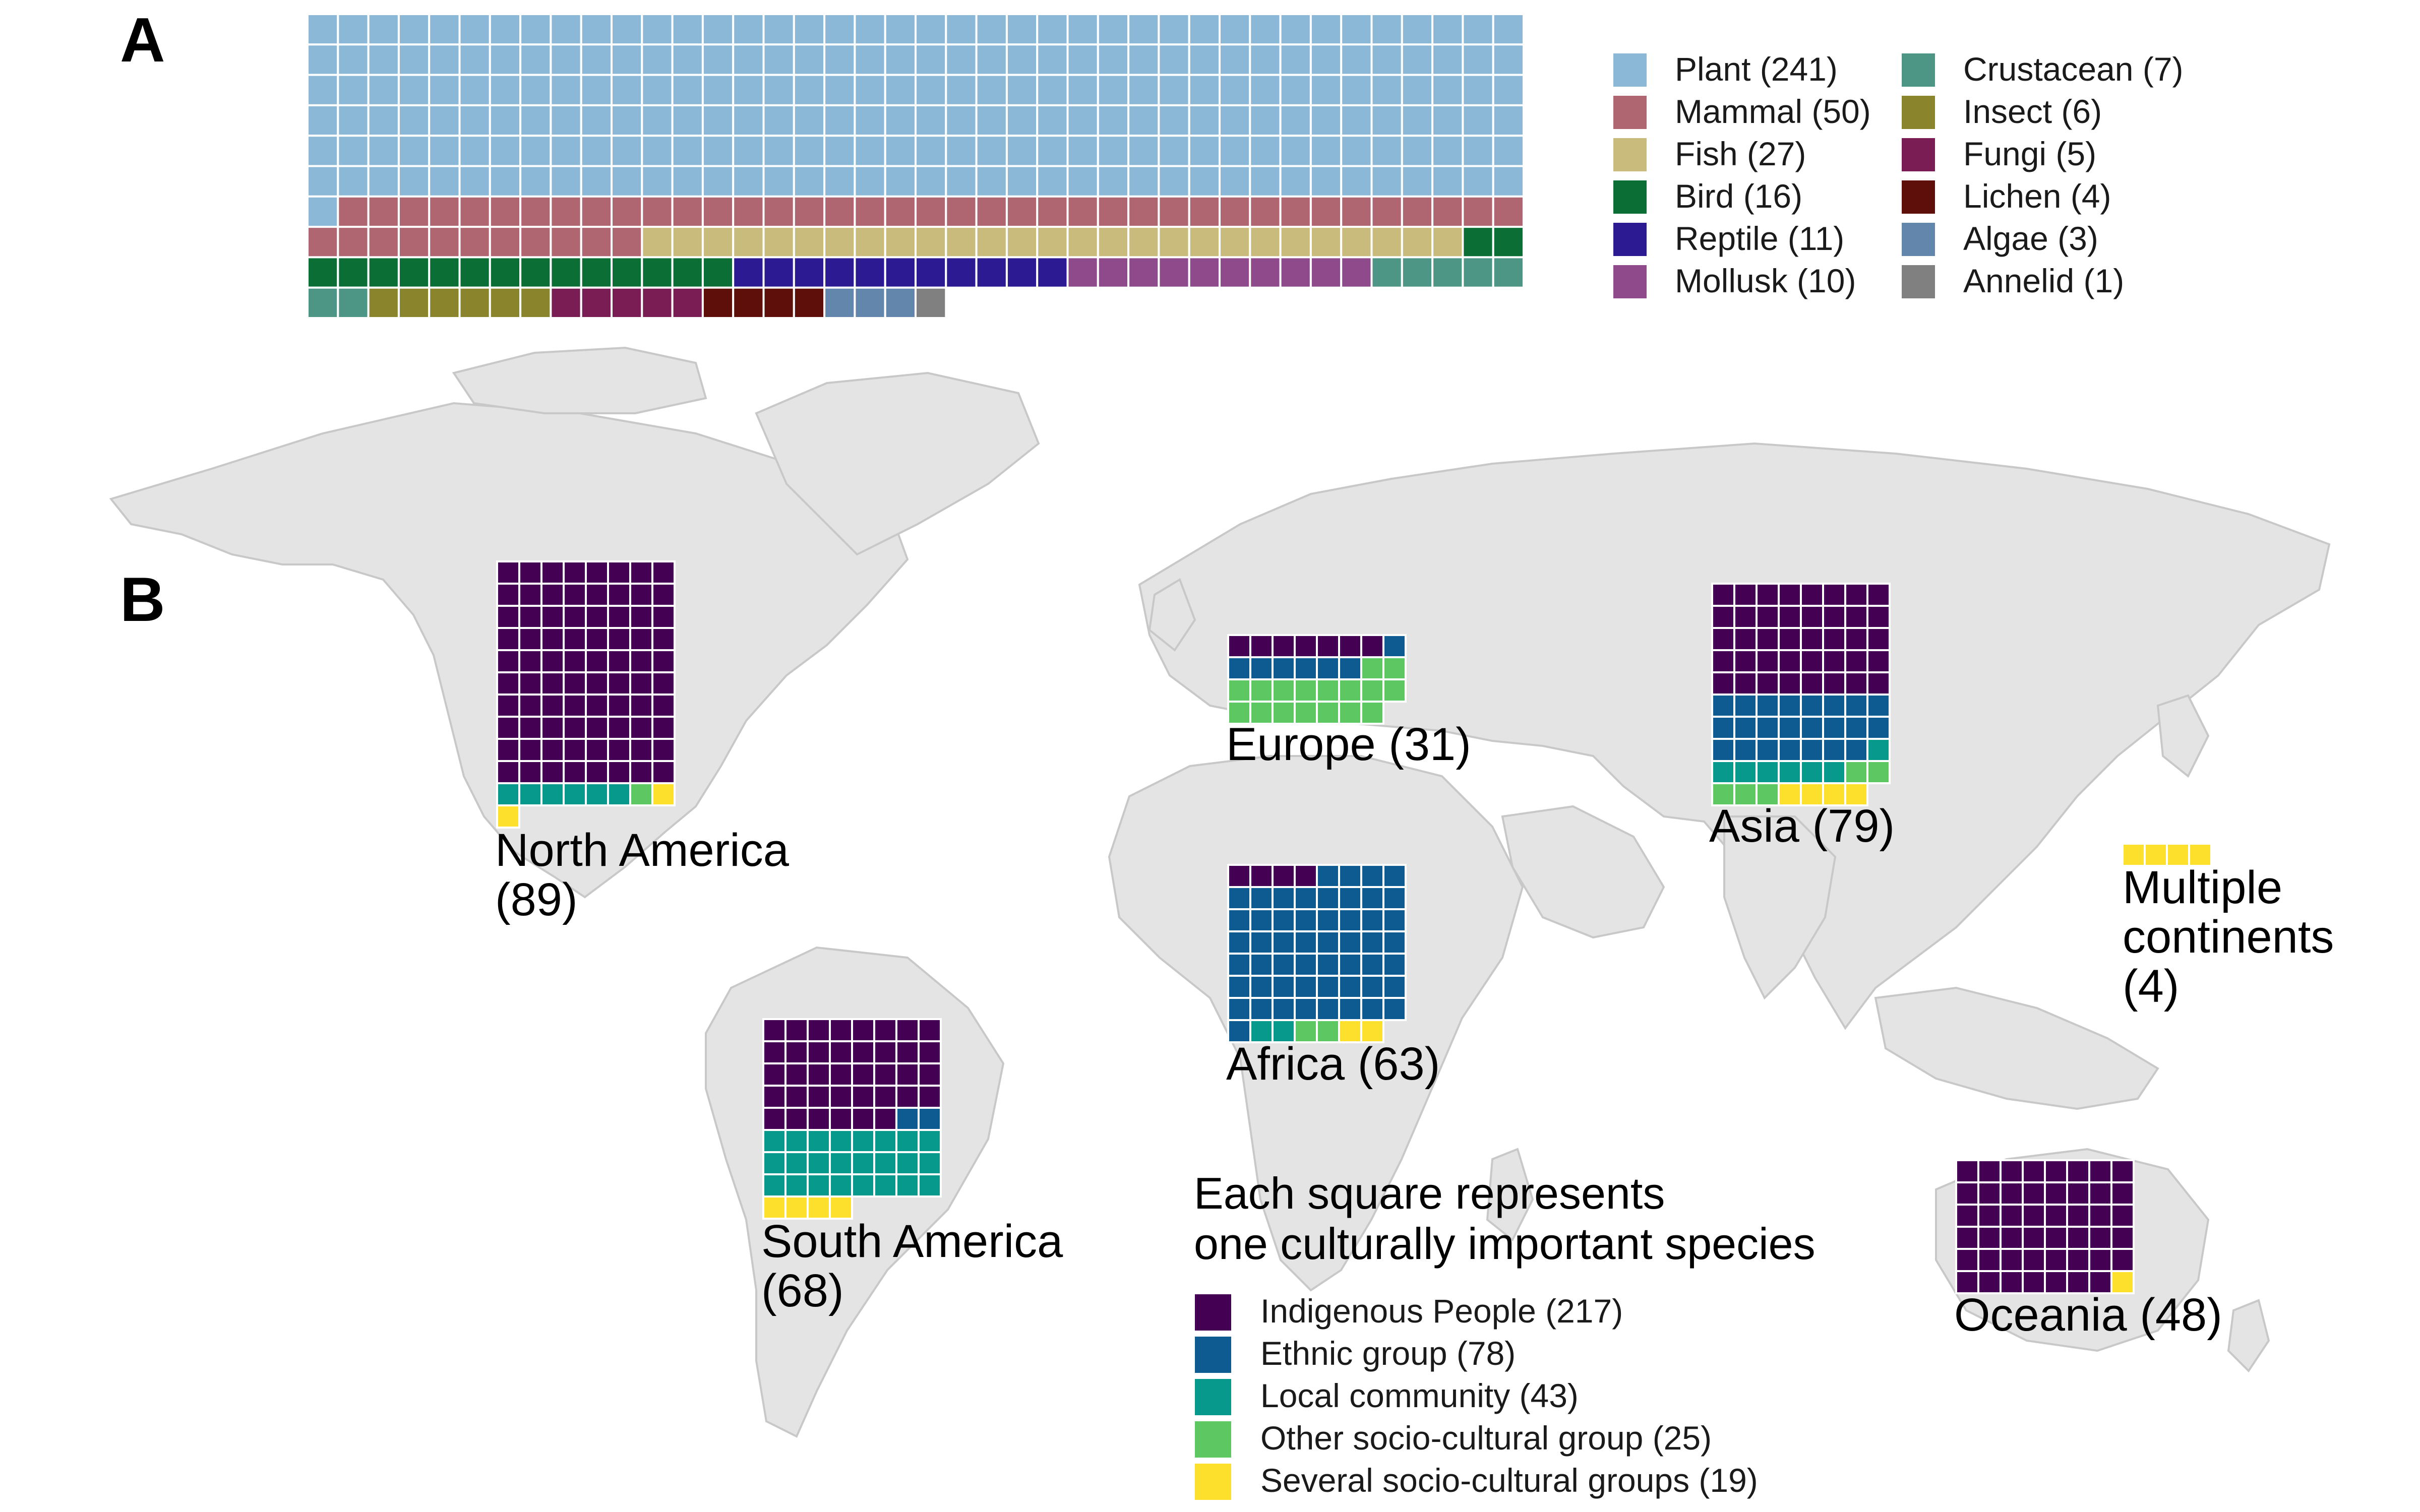 This screenshot has height=1512, width=2420. I want to click on waffle-square-lichen, so click(778, 303).